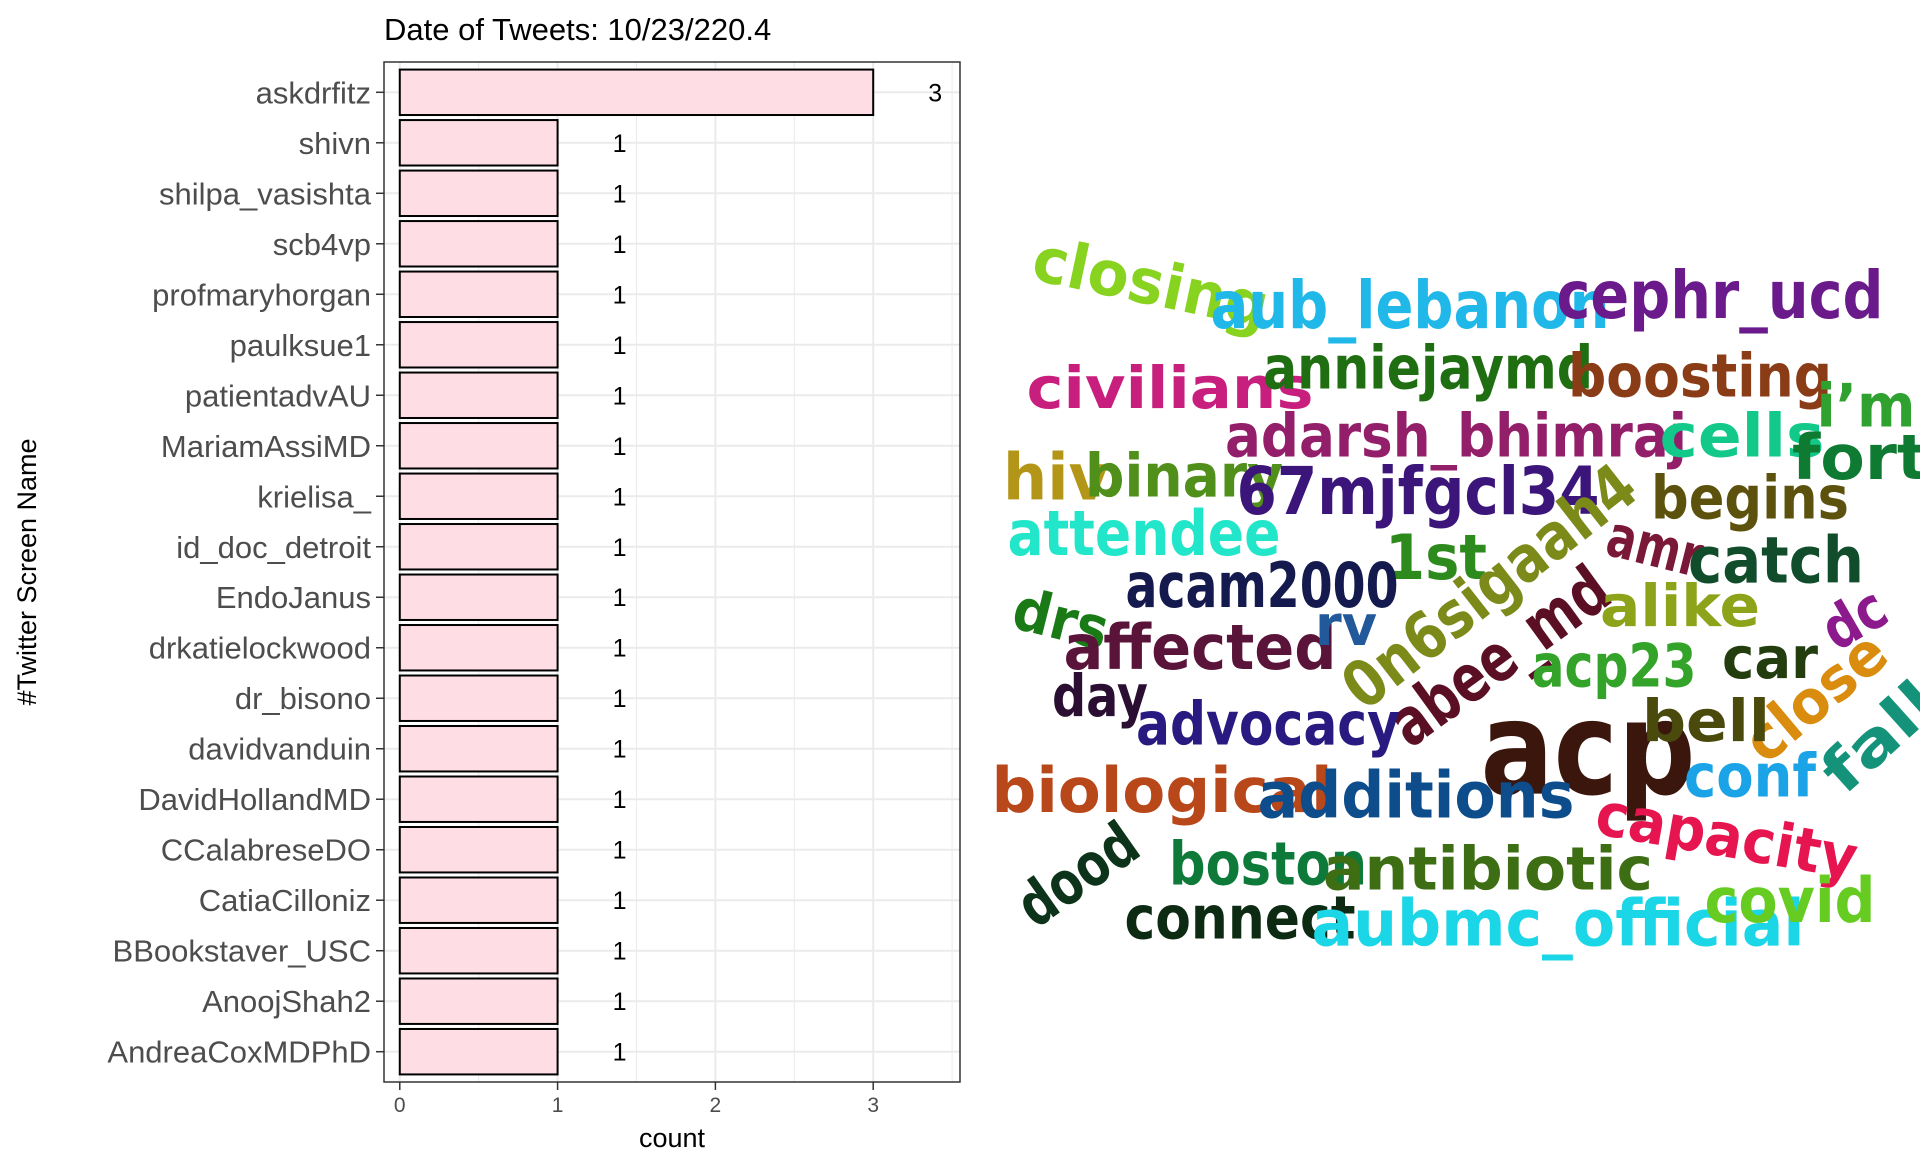 This screenshot has width=1920, height=1152. I want to click on cloud-word: additions, so click(1416, 797).